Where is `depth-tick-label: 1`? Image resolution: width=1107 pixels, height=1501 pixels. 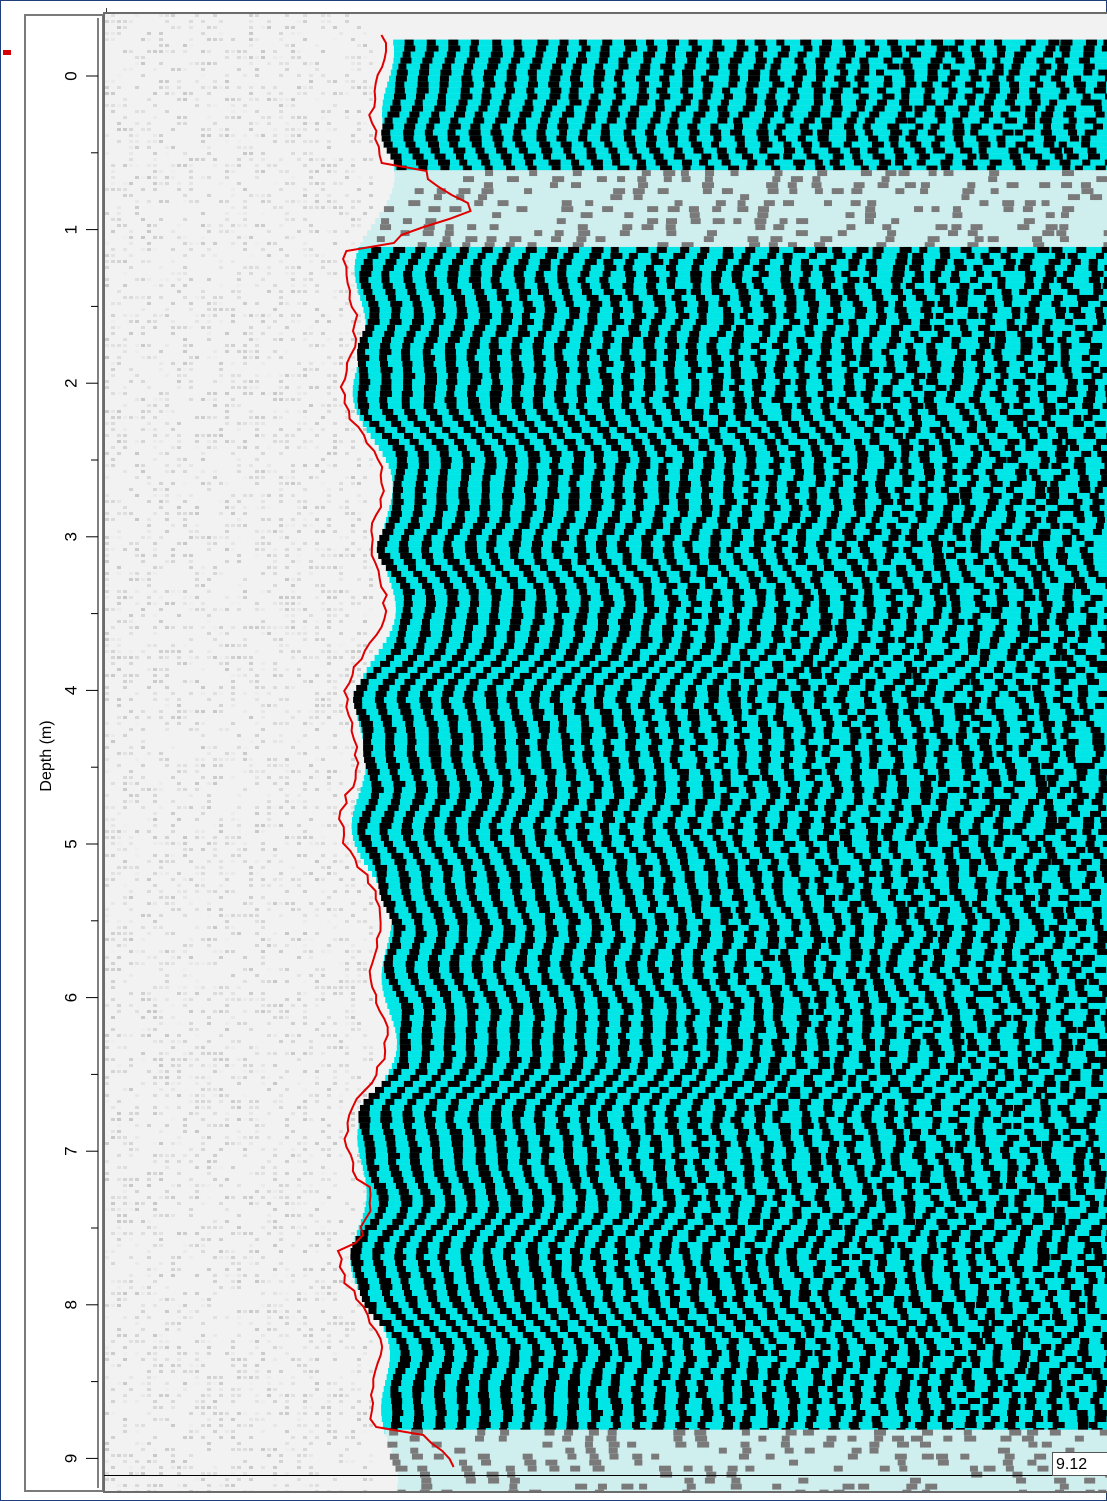 depth-tick-label: 1 is located at coordinates (70, 229).